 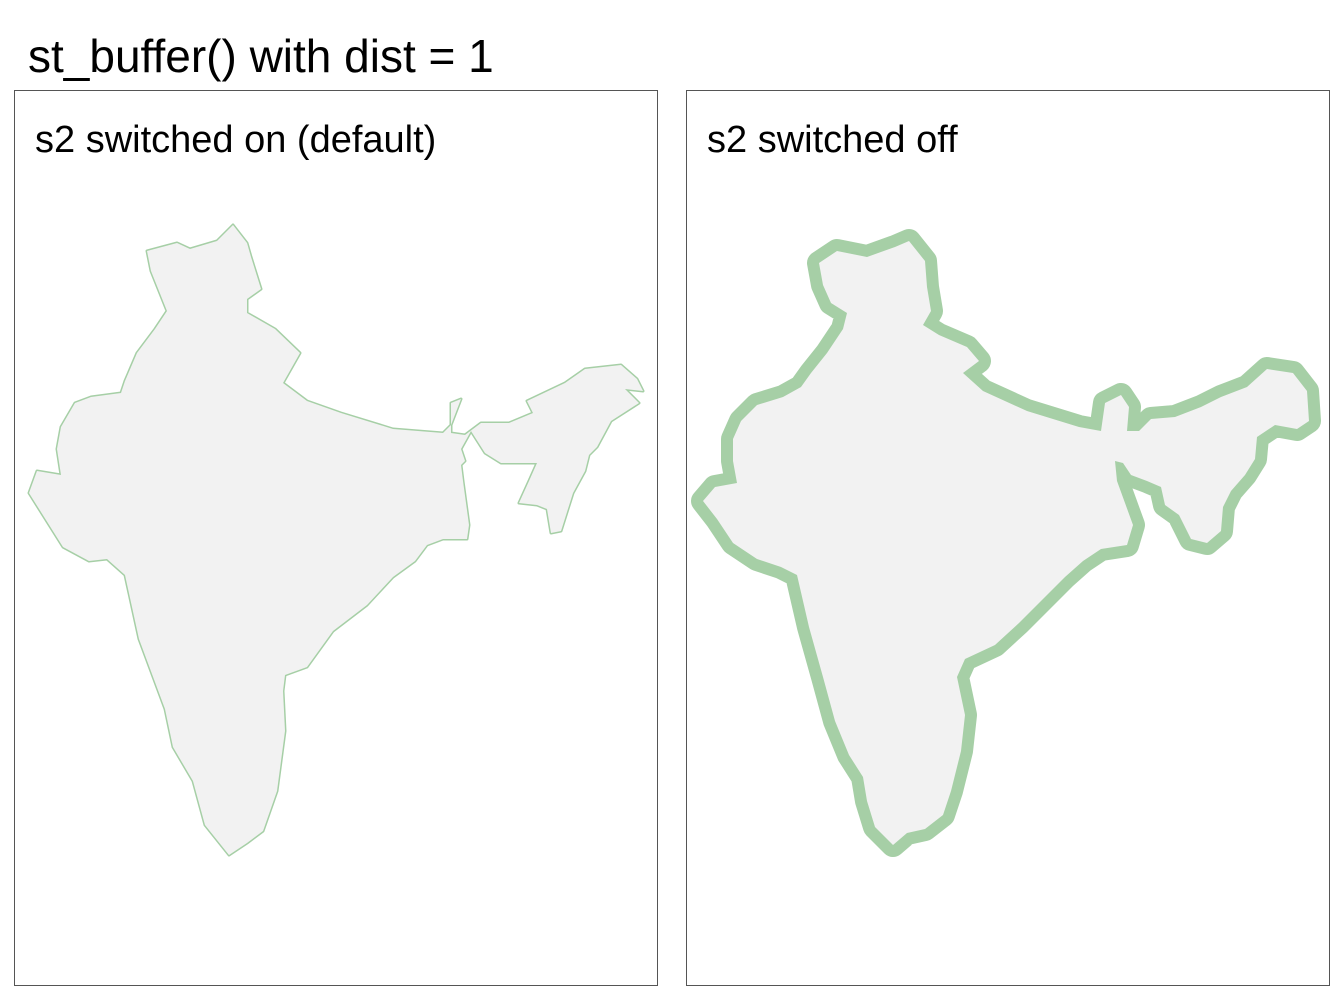 I want to click on panel-title: s2 switched on (default), so click(x=236, y=140).